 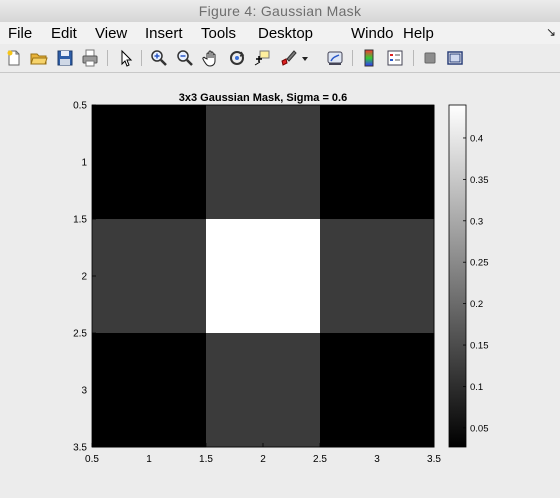 I want to click on colorbar, so click(x=457, y=276).